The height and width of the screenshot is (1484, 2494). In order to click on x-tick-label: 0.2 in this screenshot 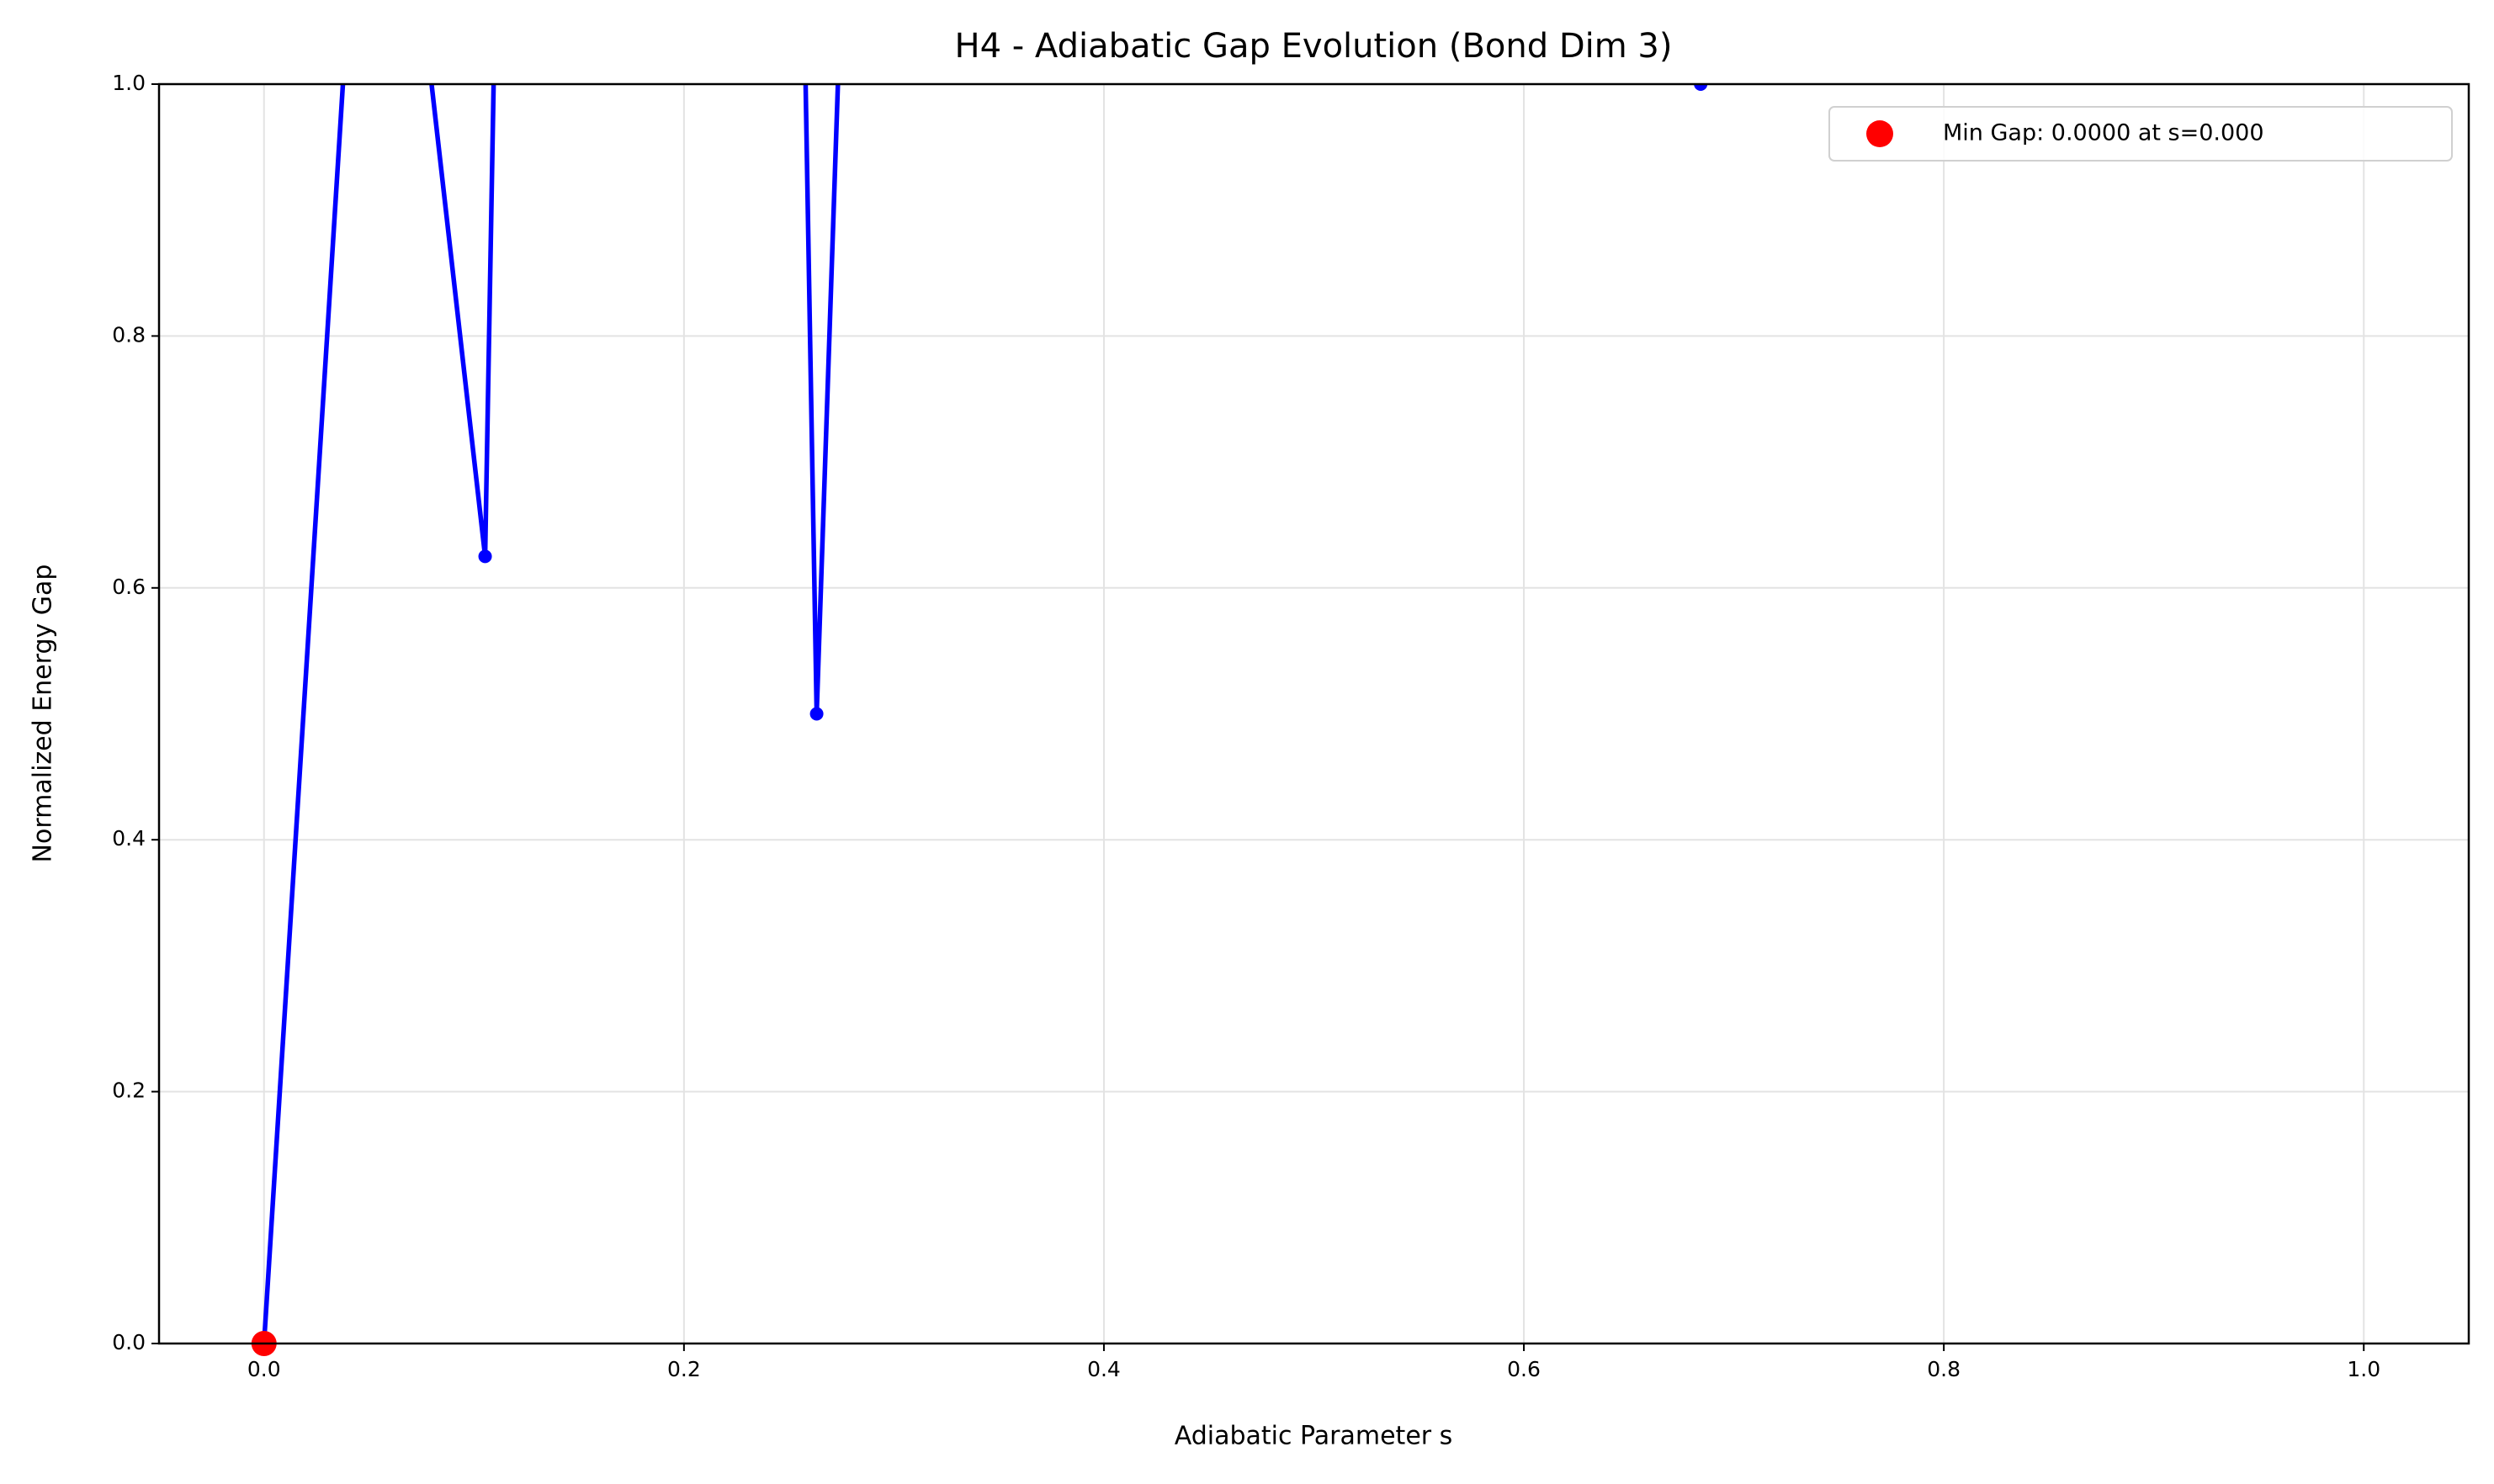, I will do `click(684, 1369)`.